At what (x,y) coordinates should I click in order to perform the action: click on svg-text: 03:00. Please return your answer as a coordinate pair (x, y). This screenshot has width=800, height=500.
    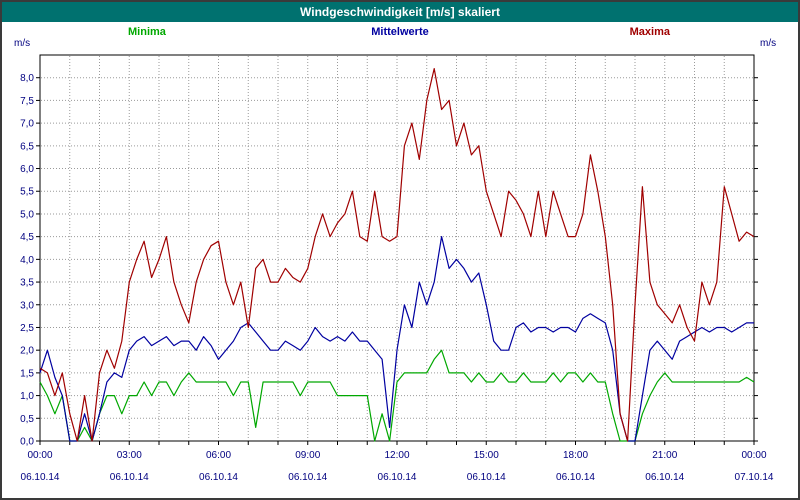
    Looking at the image, I should click on (129, 455).